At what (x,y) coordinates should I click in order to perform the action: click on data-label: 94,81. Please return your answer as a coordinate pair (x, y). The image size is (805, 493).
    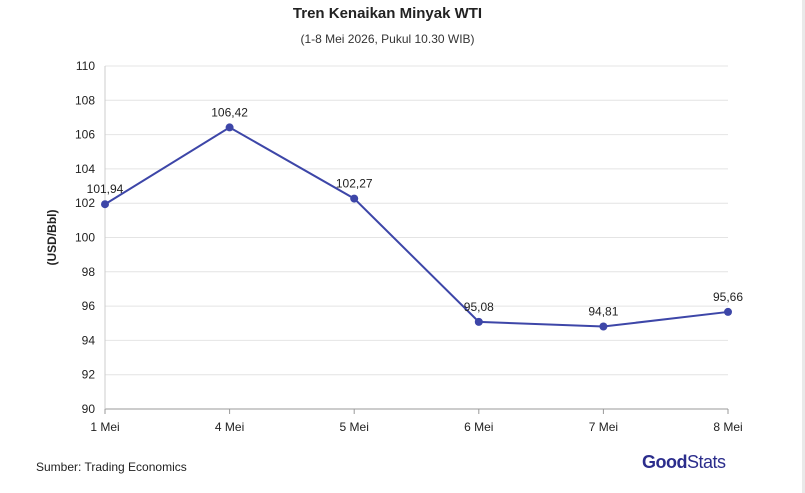
    Looking at the image, I should click on (603, 312).